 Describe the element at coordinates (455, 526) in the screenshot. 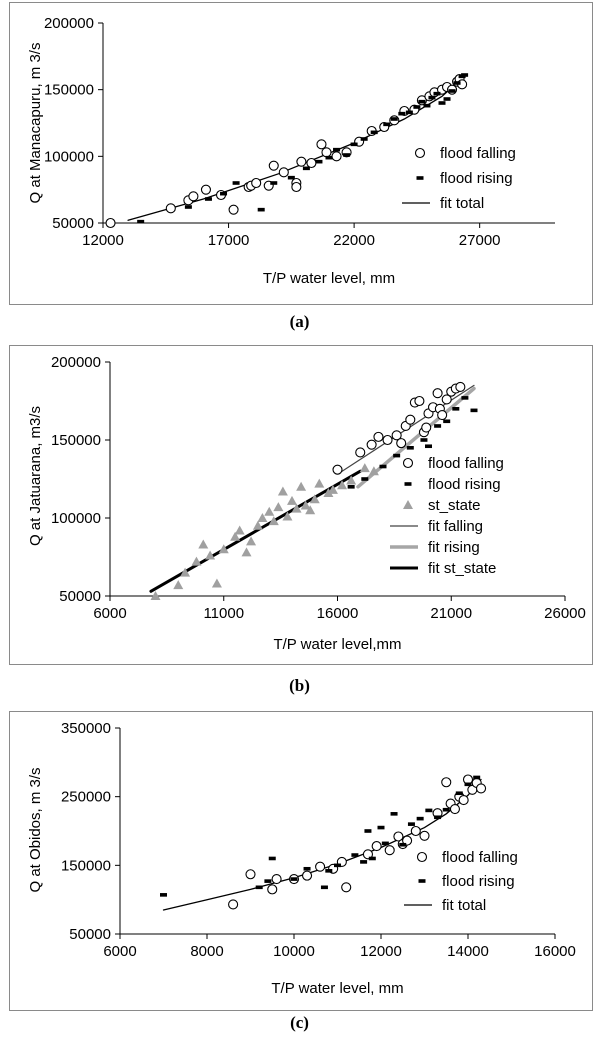

I see `legend-label-fit-falling: fit falling` at that location.